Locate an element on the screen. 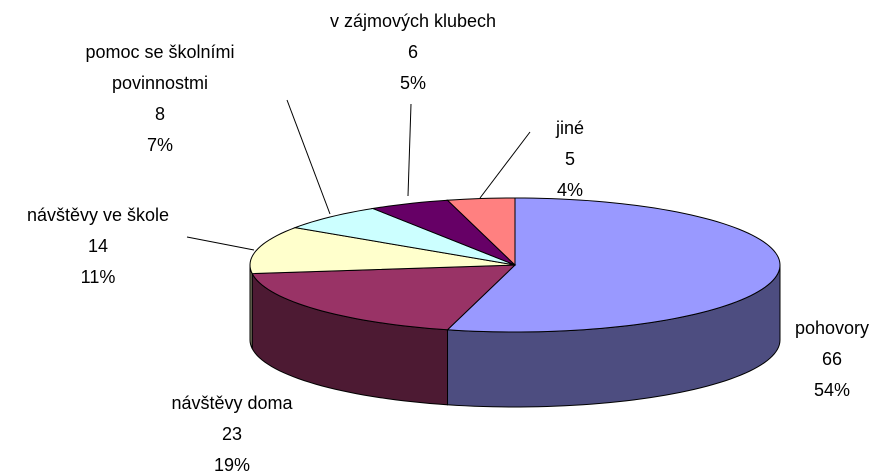  slice-label: návštěvy ve škole 14 11% is located at coordinates (99, 246).